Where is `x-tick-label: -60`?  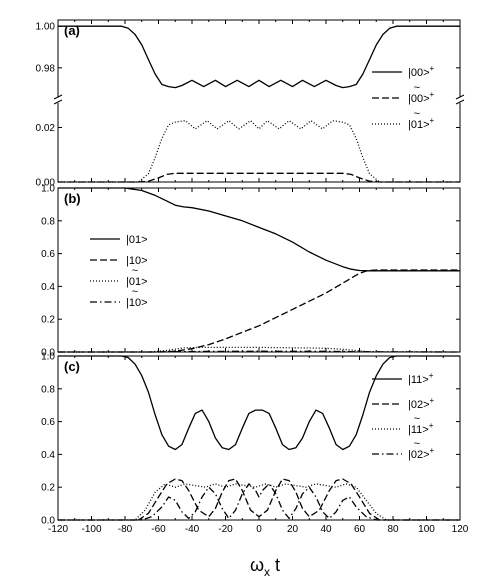
x-tick-label: -60 is located at coordinates (158, 529).